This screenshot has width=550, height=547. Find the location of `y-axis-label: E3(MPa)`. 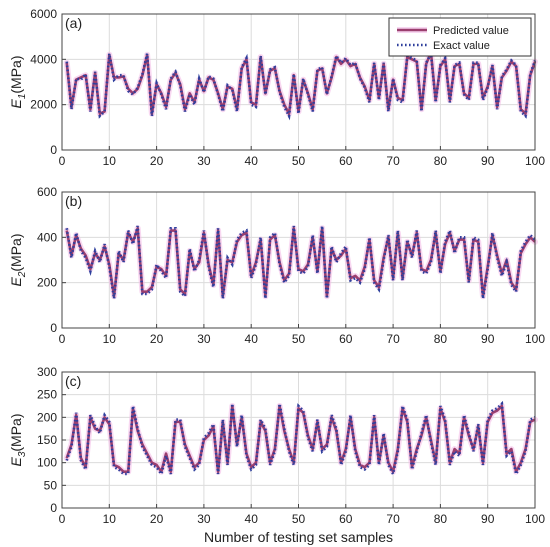

y-axis-label: E3(MPa) is located at coordinates (18, 439).